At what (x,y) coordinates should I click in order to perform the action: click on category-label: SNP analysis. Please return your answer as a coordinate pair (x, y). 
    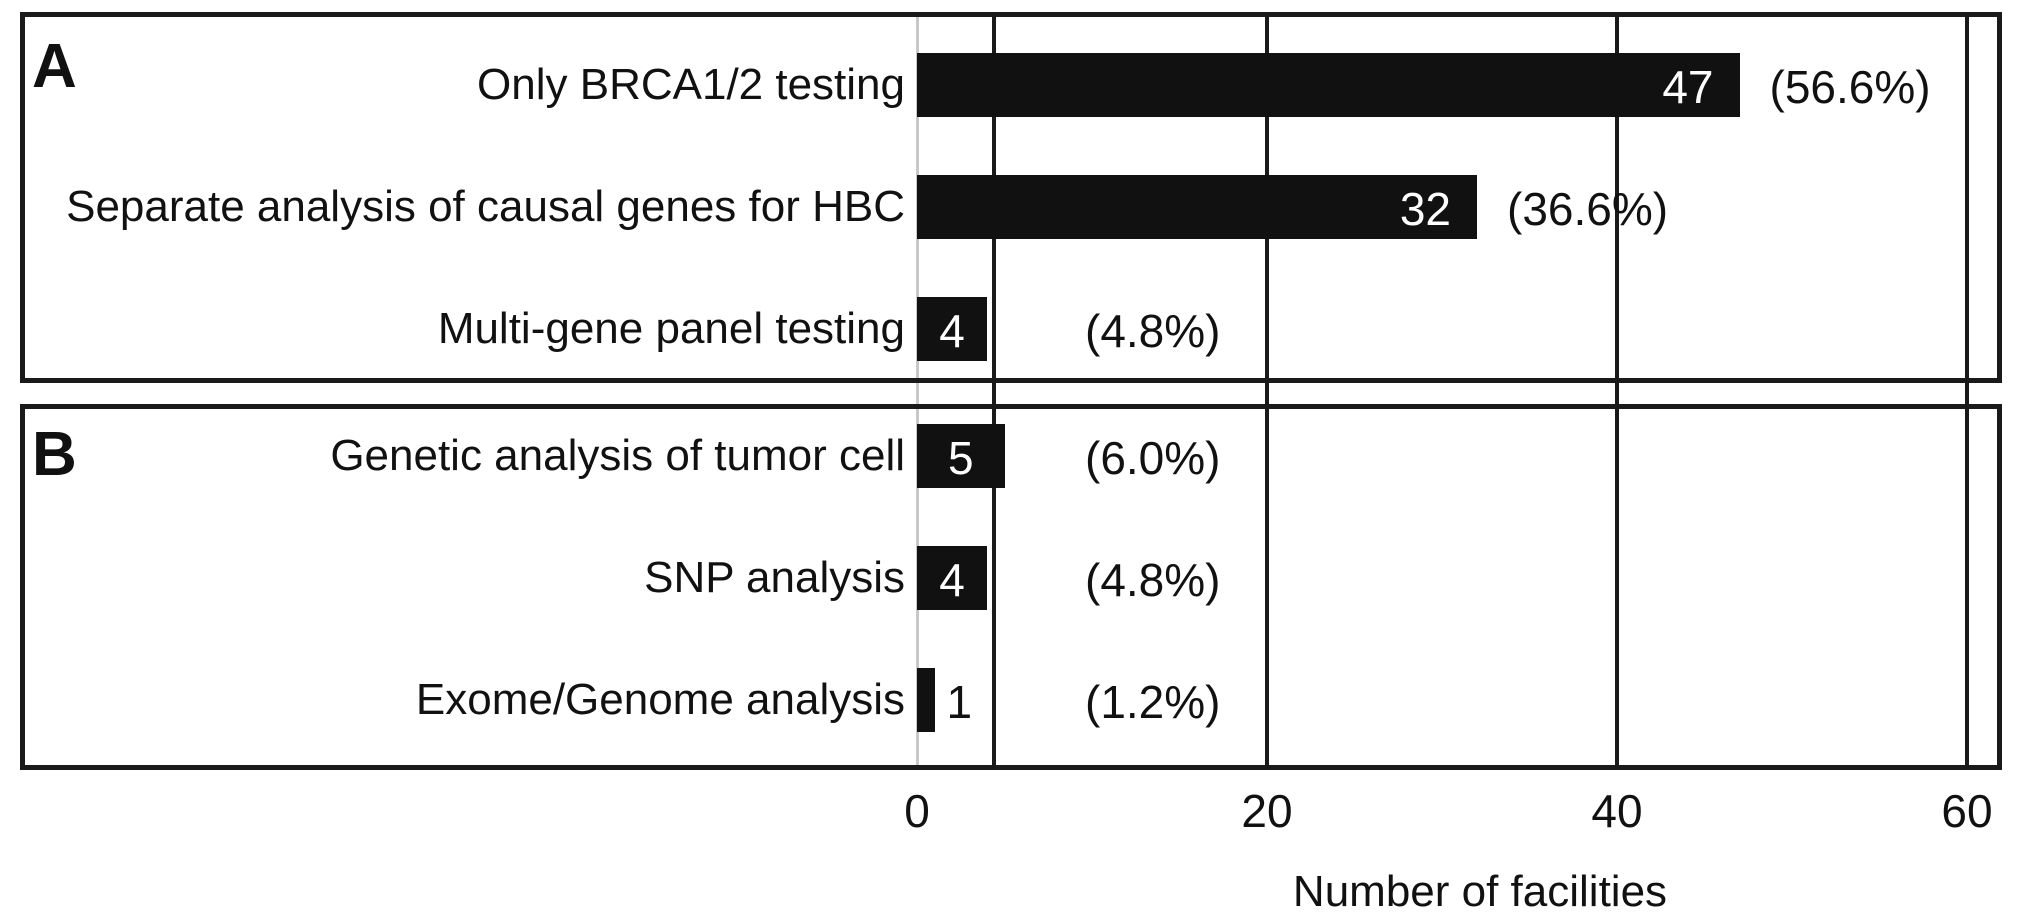
    Looking at the image, I should click on (774, 577).